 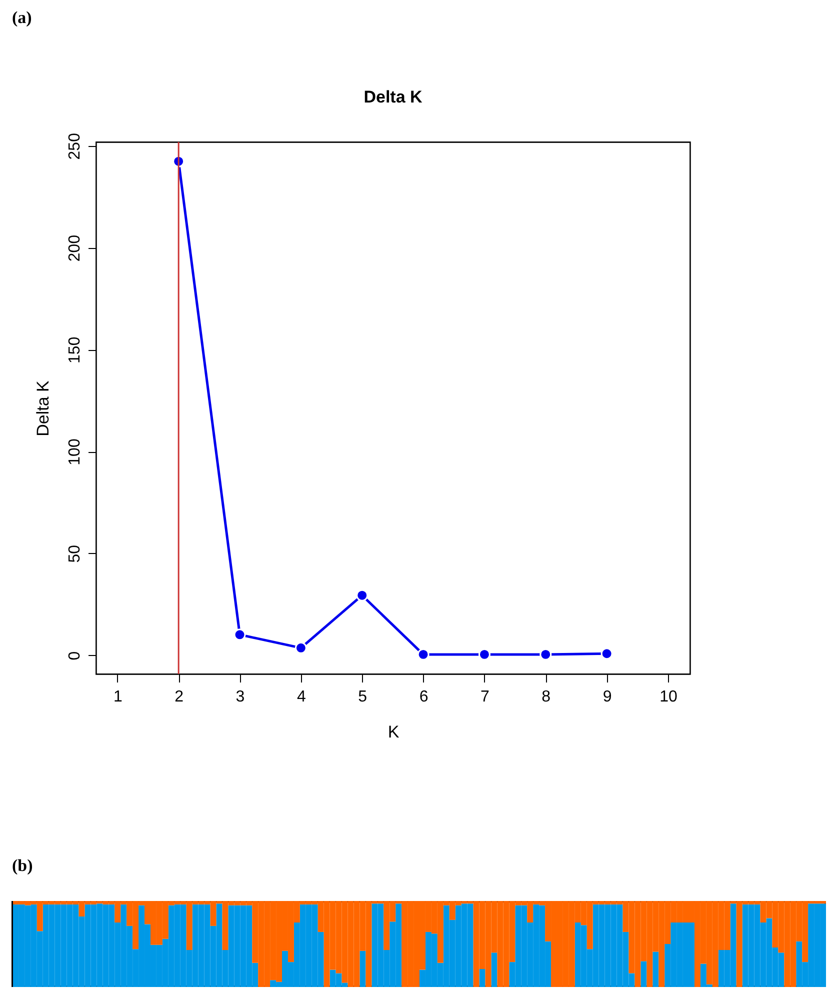 I want to click on x-tick-label: 7, so click(x=485, y=697).